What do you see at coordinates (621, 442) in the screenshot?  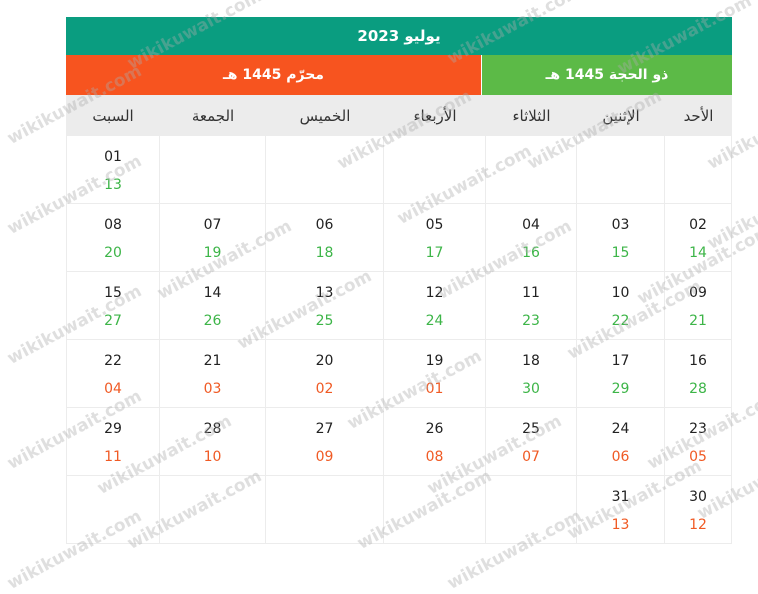 I see `day-cell: 24 06` at bounding box center [621, 442].